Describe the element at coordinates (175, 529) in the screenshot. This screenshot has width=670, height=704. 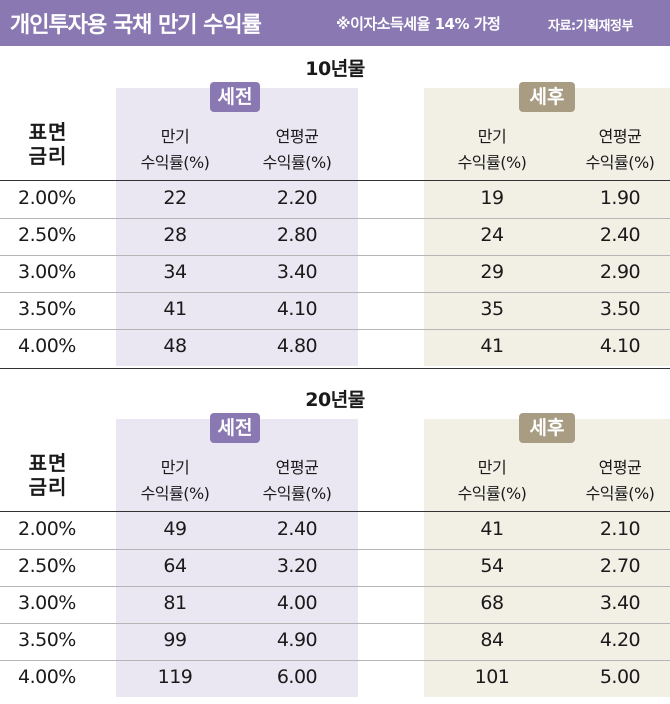
I see `cell-pre-maturity: 49` at that location.